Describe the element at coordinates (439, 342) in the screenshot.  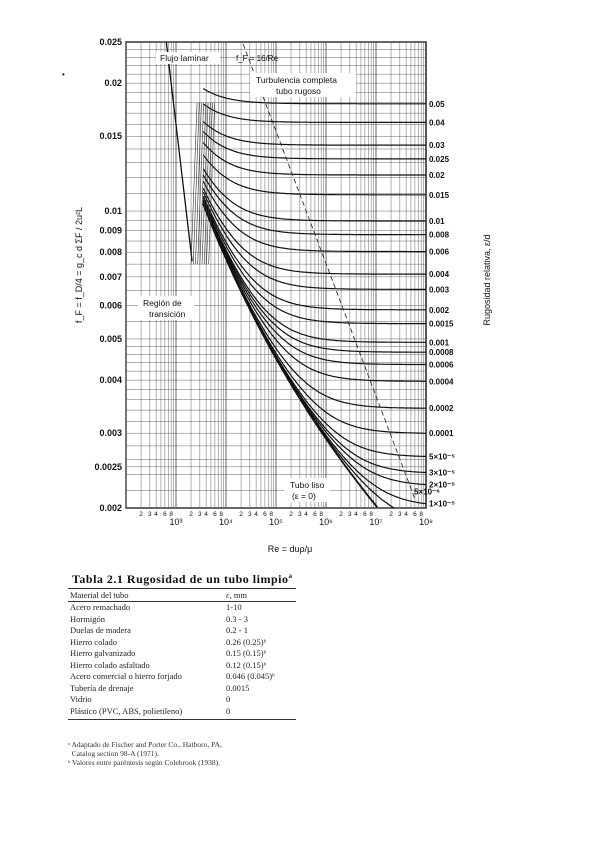
I see `roughness-label: 0.001` at that location.